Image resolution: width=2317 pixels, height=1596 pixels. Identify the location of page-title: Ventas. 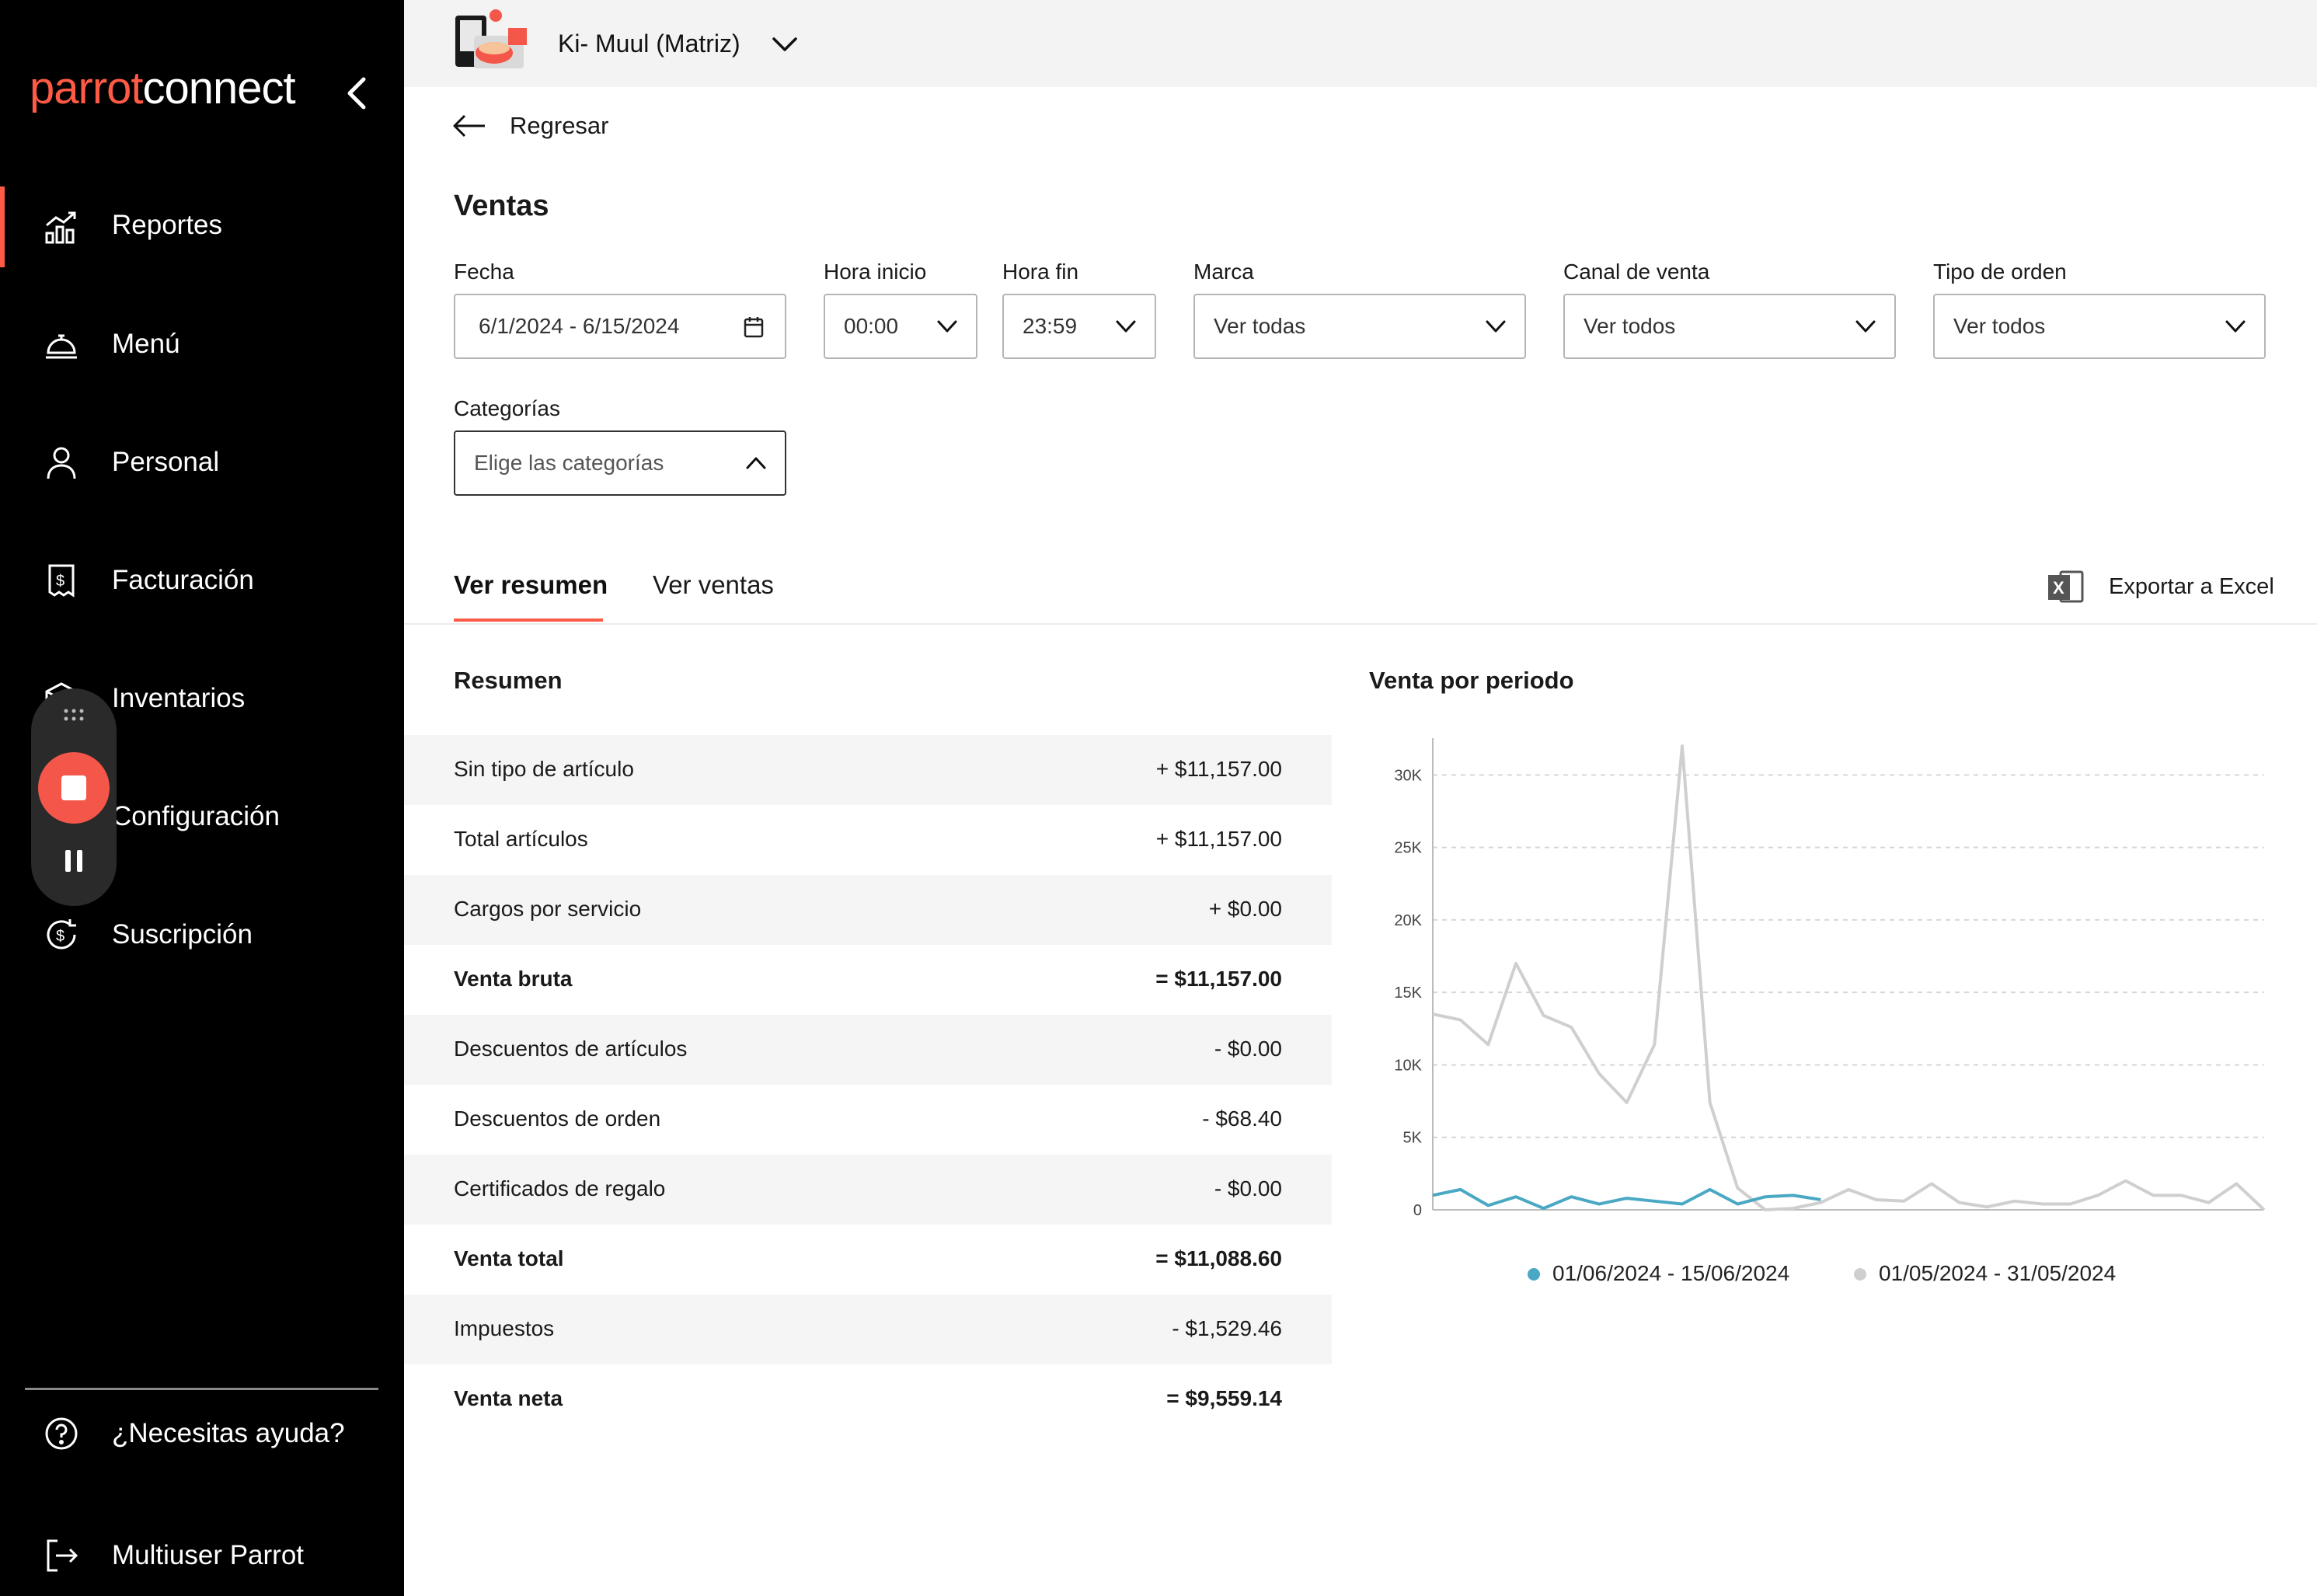
(501, 206).